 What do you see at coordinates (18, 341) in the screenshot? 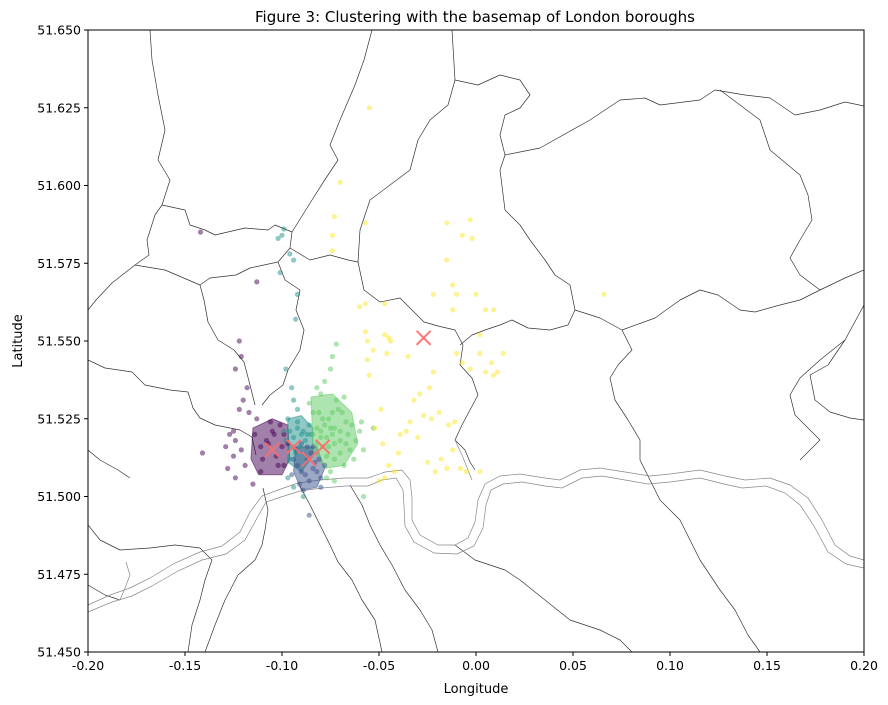
I see `y-axis-label: Latitude` at bounding box center [18, 341].